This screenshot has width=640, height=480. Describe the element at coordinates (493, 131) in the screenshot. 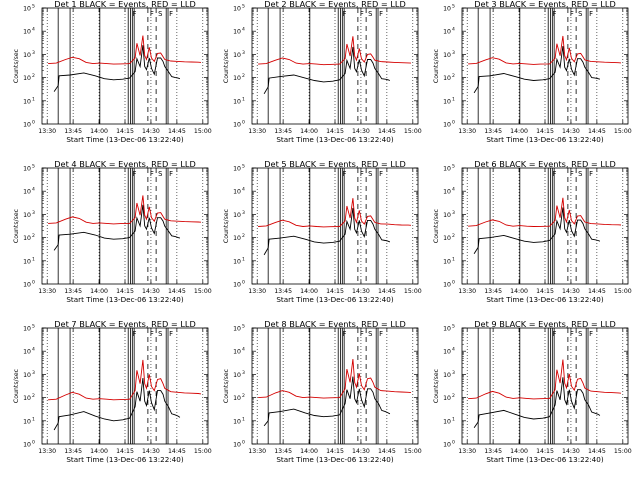

I see `x-tick-label: 13:45` at that location.